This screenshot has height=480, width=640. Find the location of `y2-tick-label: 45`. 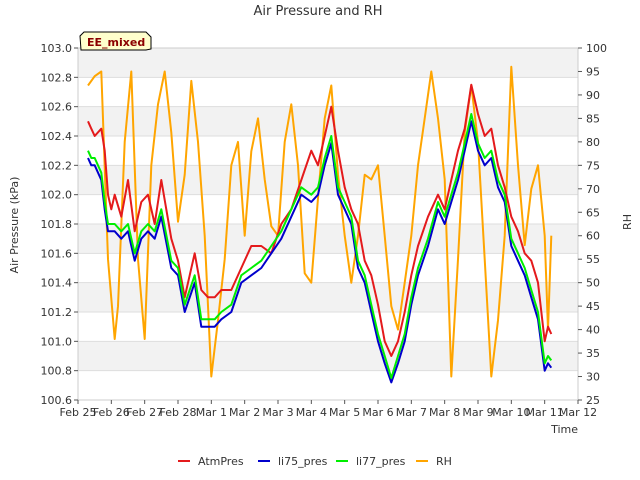

y2-tick-label: 45 is located at coordinates (593, 306).